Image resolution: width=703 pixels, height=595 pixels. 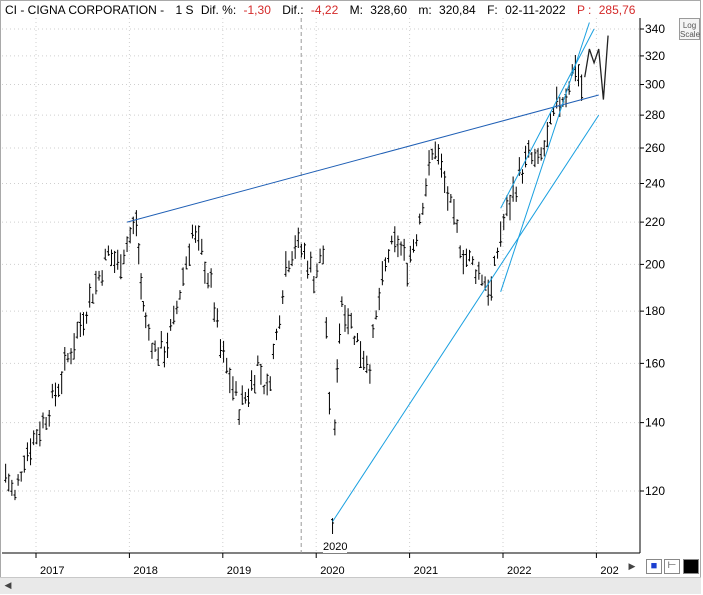 I want to click on min-value: 320,84, so click(x=457, y=10).